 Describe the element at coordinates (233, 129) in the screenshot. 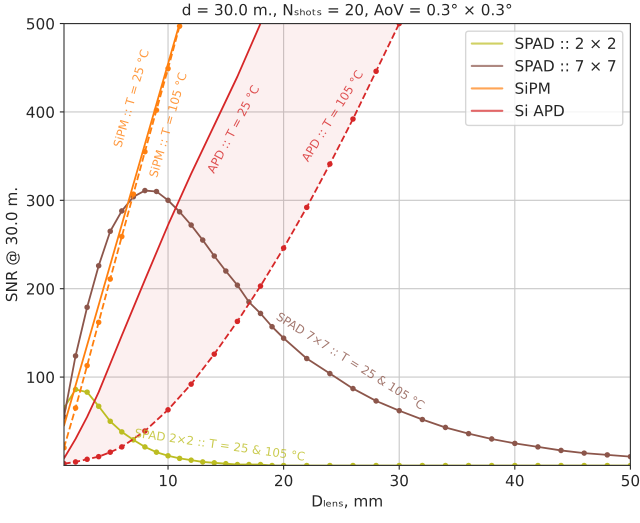

I see `annotation: APD :: T = 25 °C` at that location.